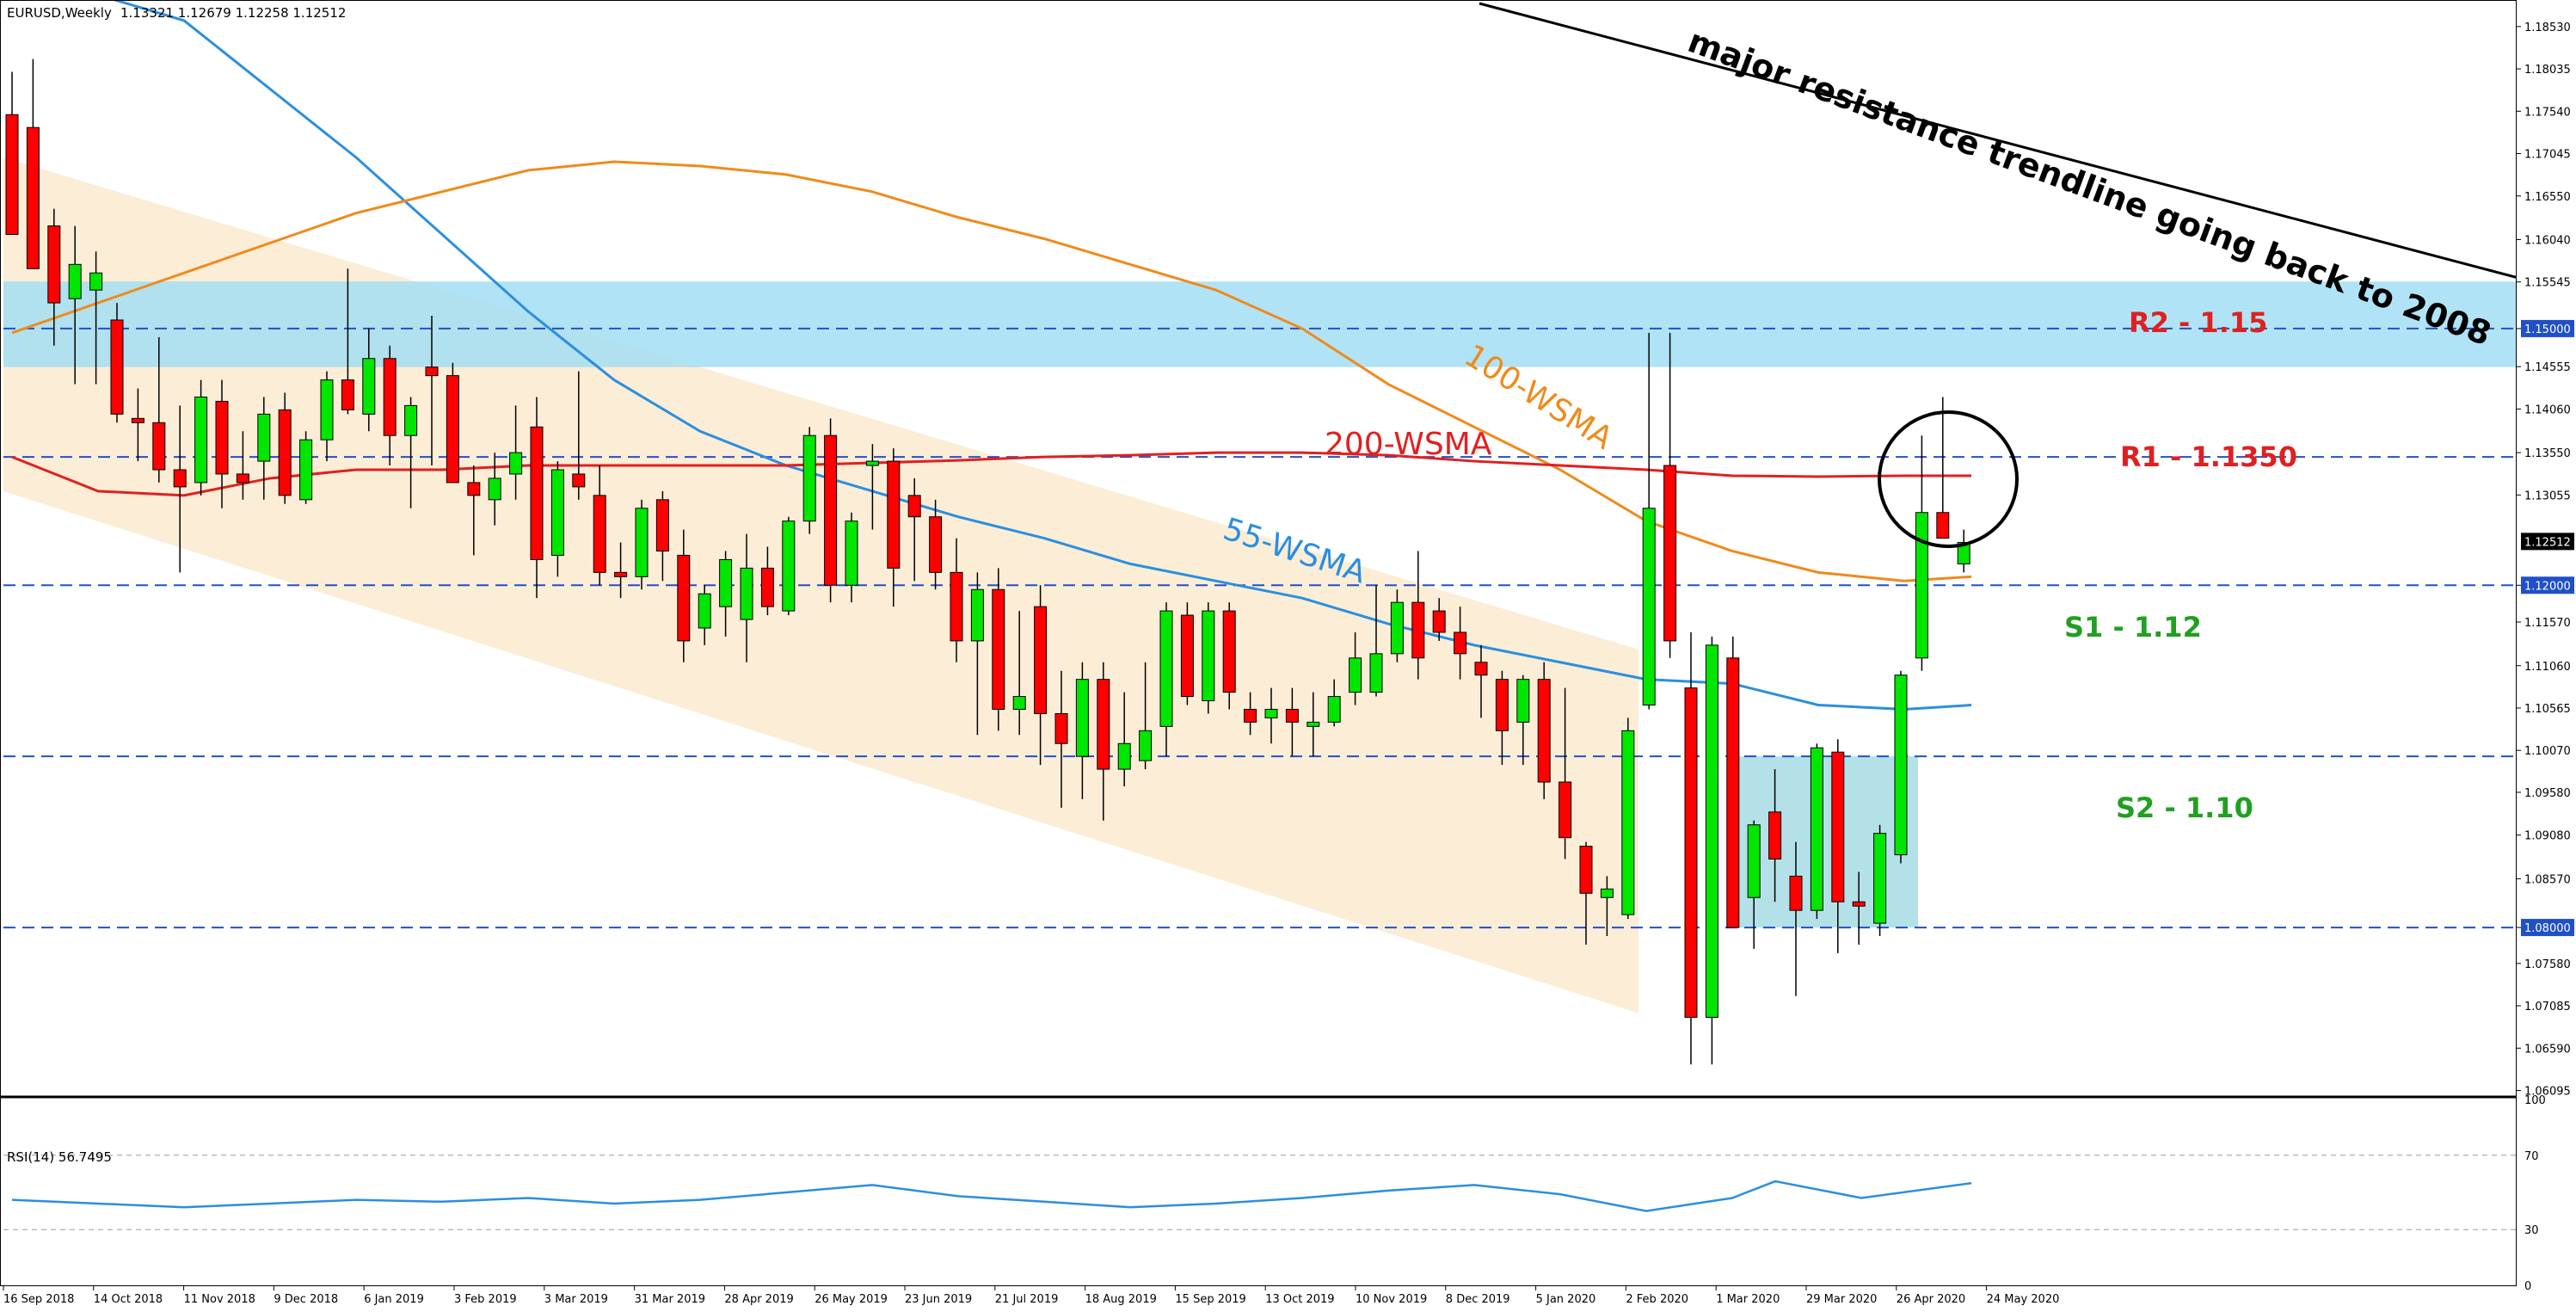  Describe the element at coordinates (939, 1299) in the screenshot. I see `time-tick-label: 23 Jun 2019` at that location.